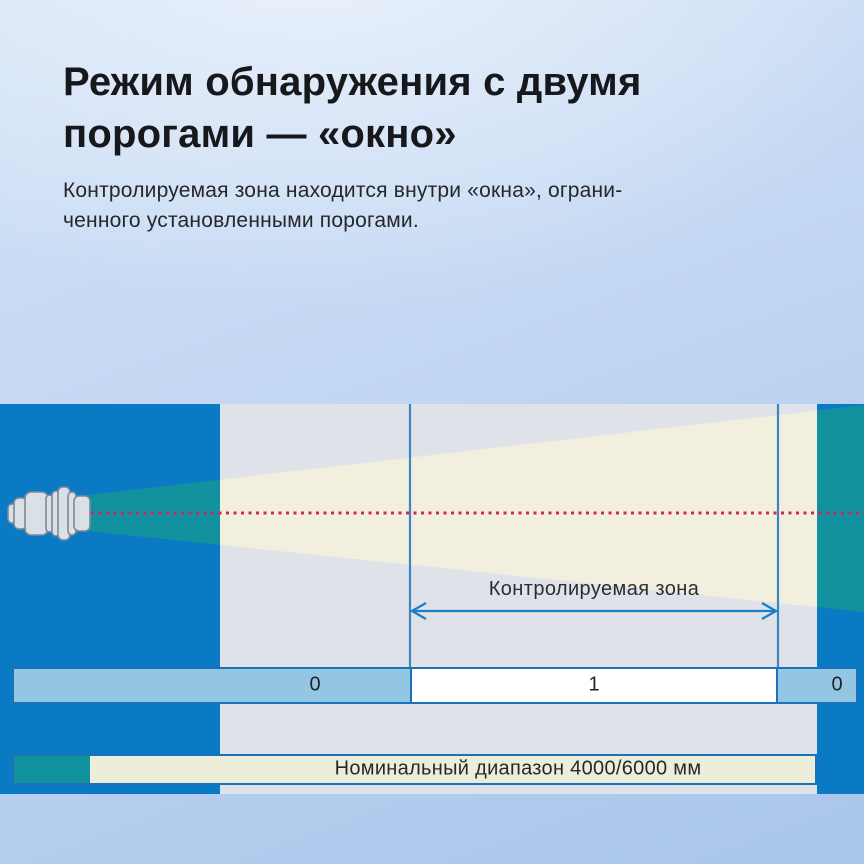 The height and width of the screenshot is (864, 864). I want to click on page-subtitle-line2: ченного установленными порогами., so click(241, 220).